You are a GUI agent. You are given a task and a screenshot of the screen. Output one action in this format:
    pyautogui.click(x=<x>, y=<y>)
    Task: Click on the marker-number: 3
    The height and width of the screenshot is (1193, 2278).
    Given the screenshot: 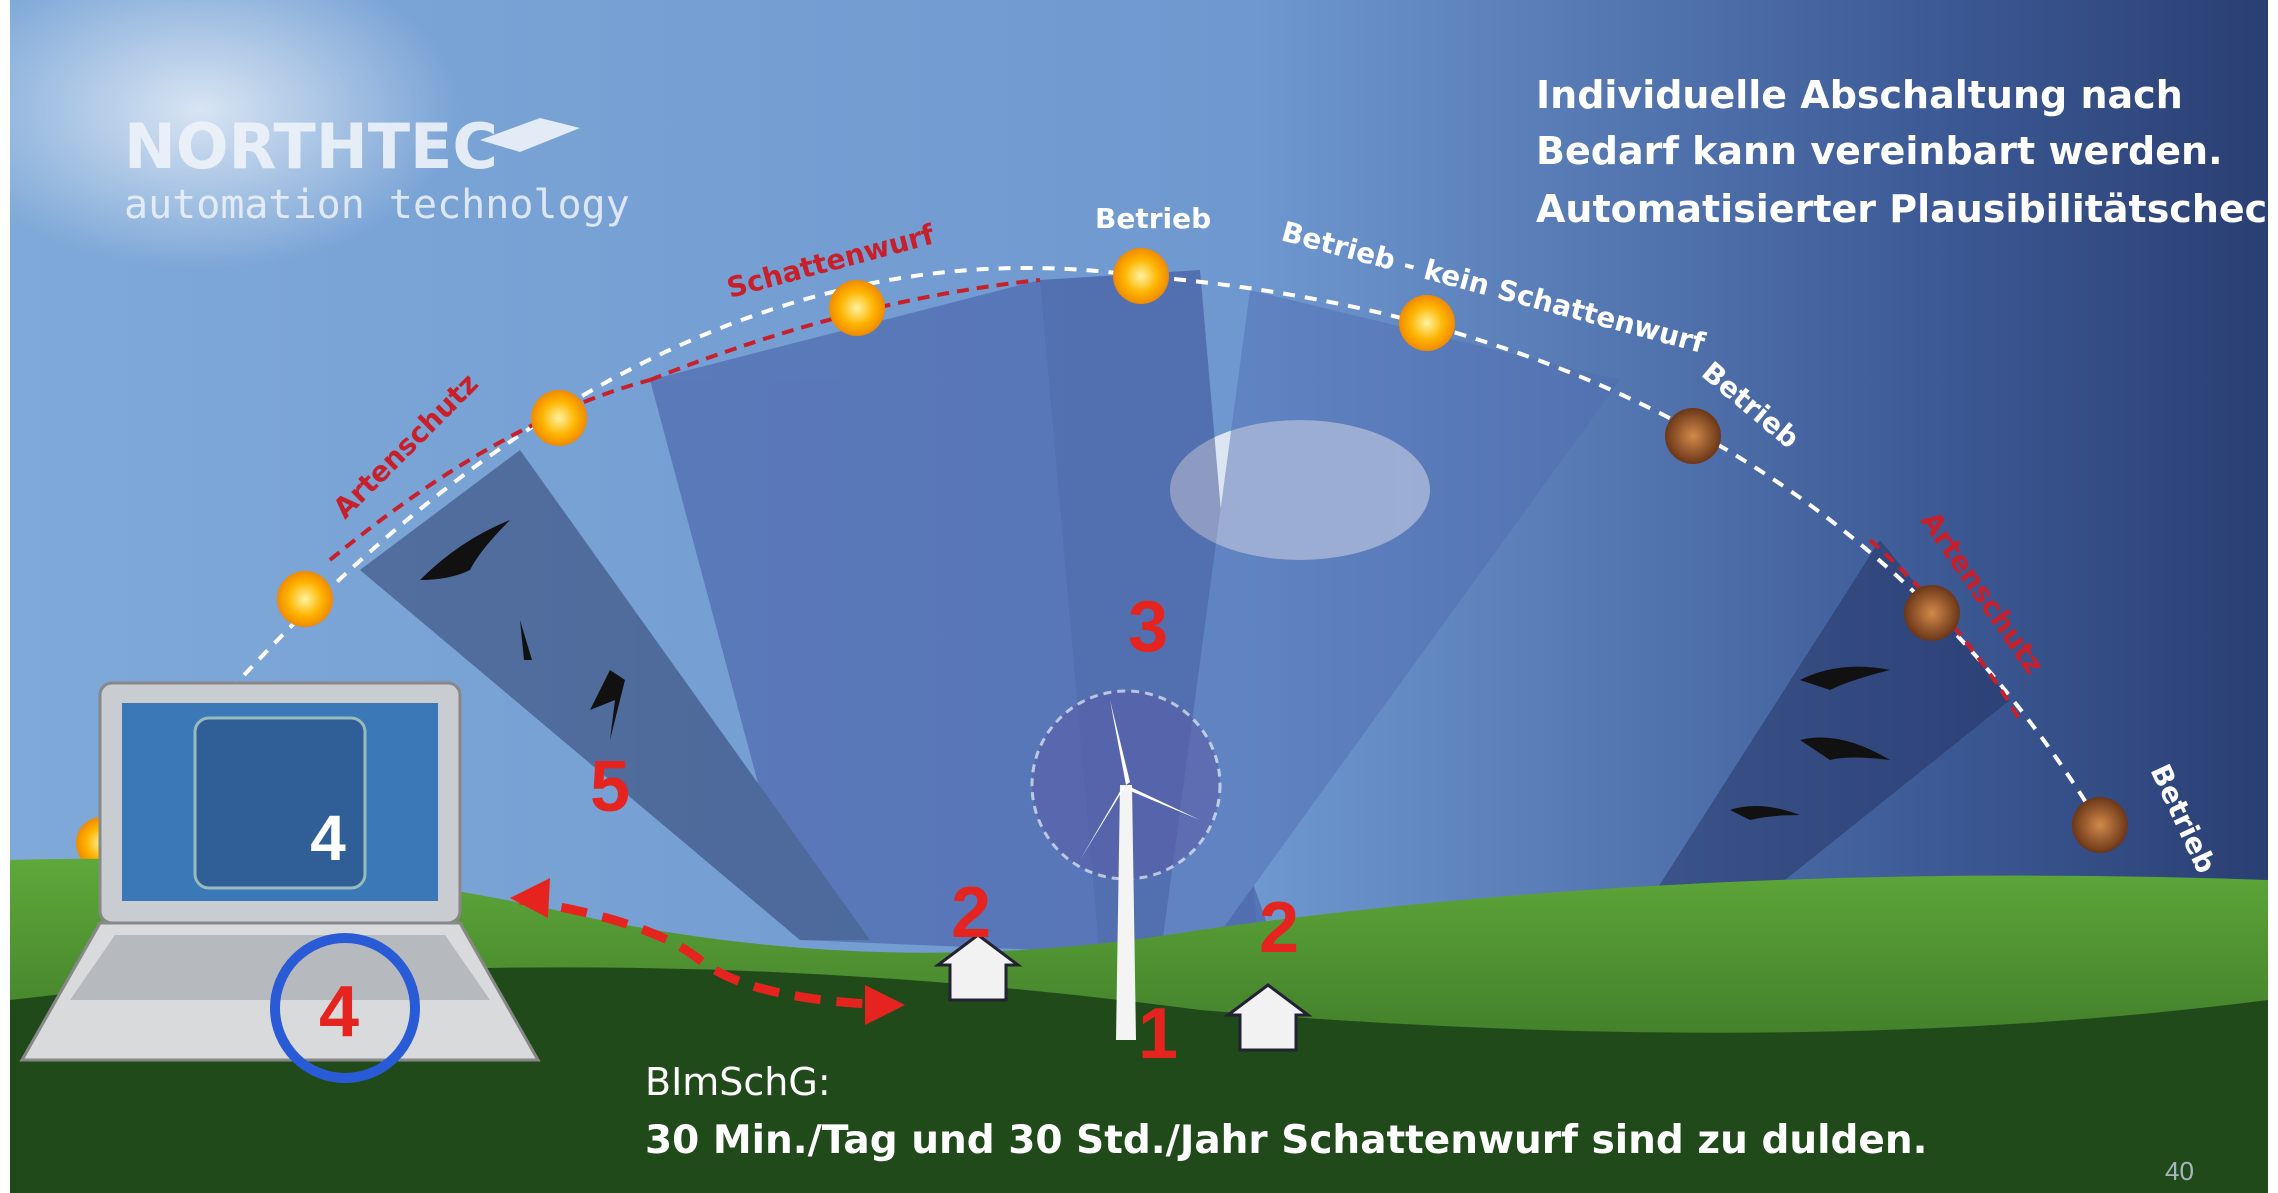 What is the action you would take?
    pyautogui.click(x=1148, y=627)
    